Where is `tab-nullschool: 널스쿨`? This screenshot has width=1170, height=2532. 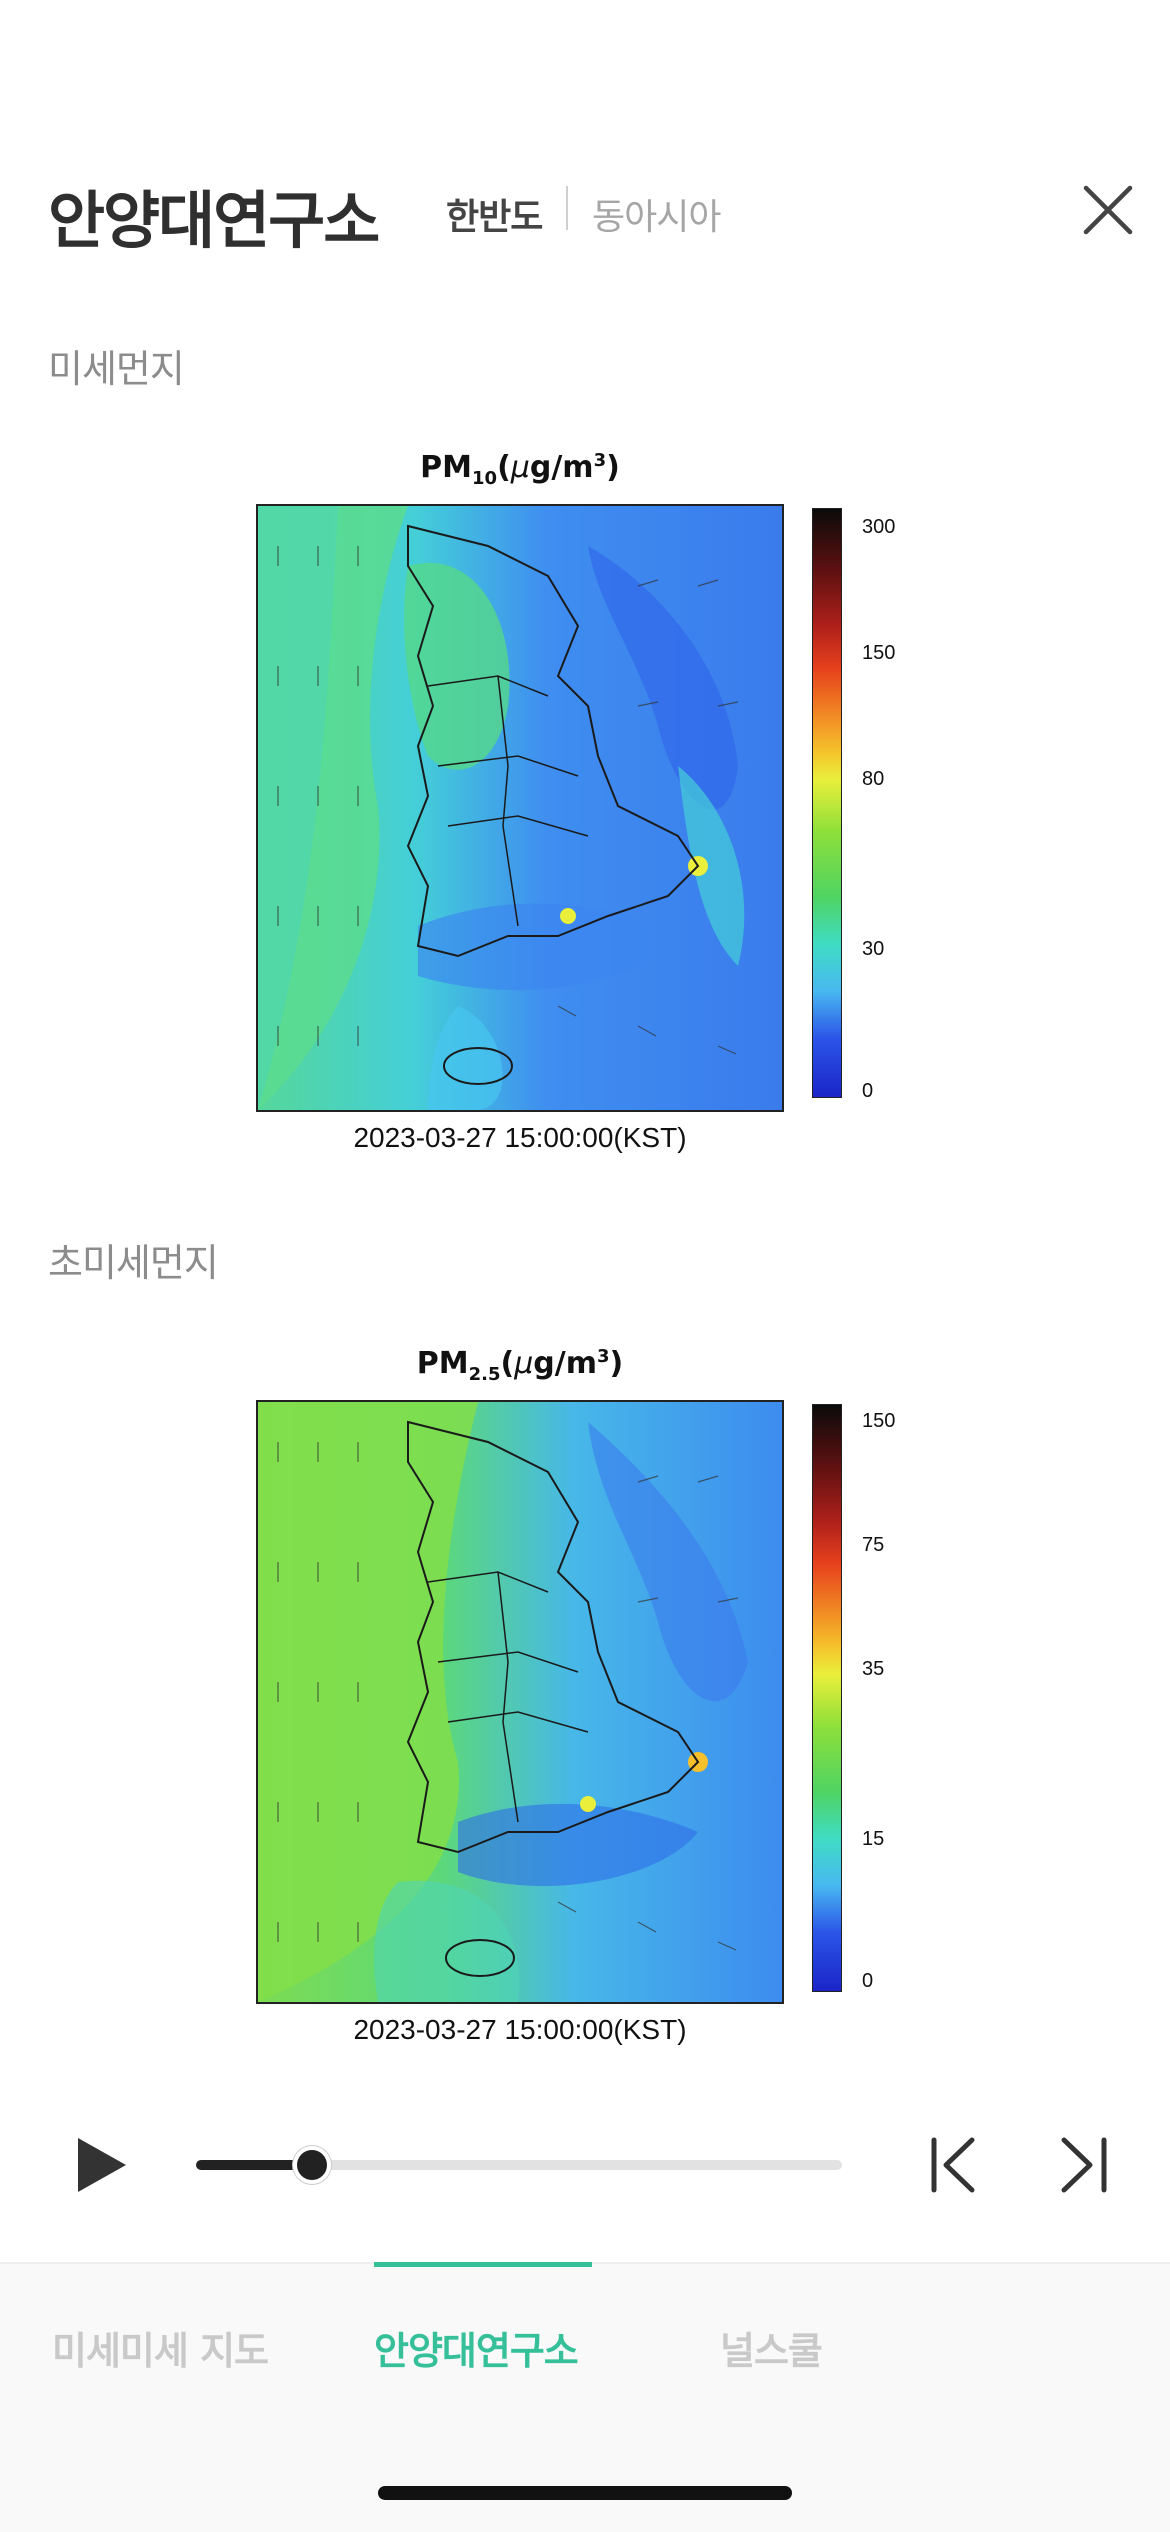
tab-nullschool: 널스쿨 is located at coordinates (771, 2351).